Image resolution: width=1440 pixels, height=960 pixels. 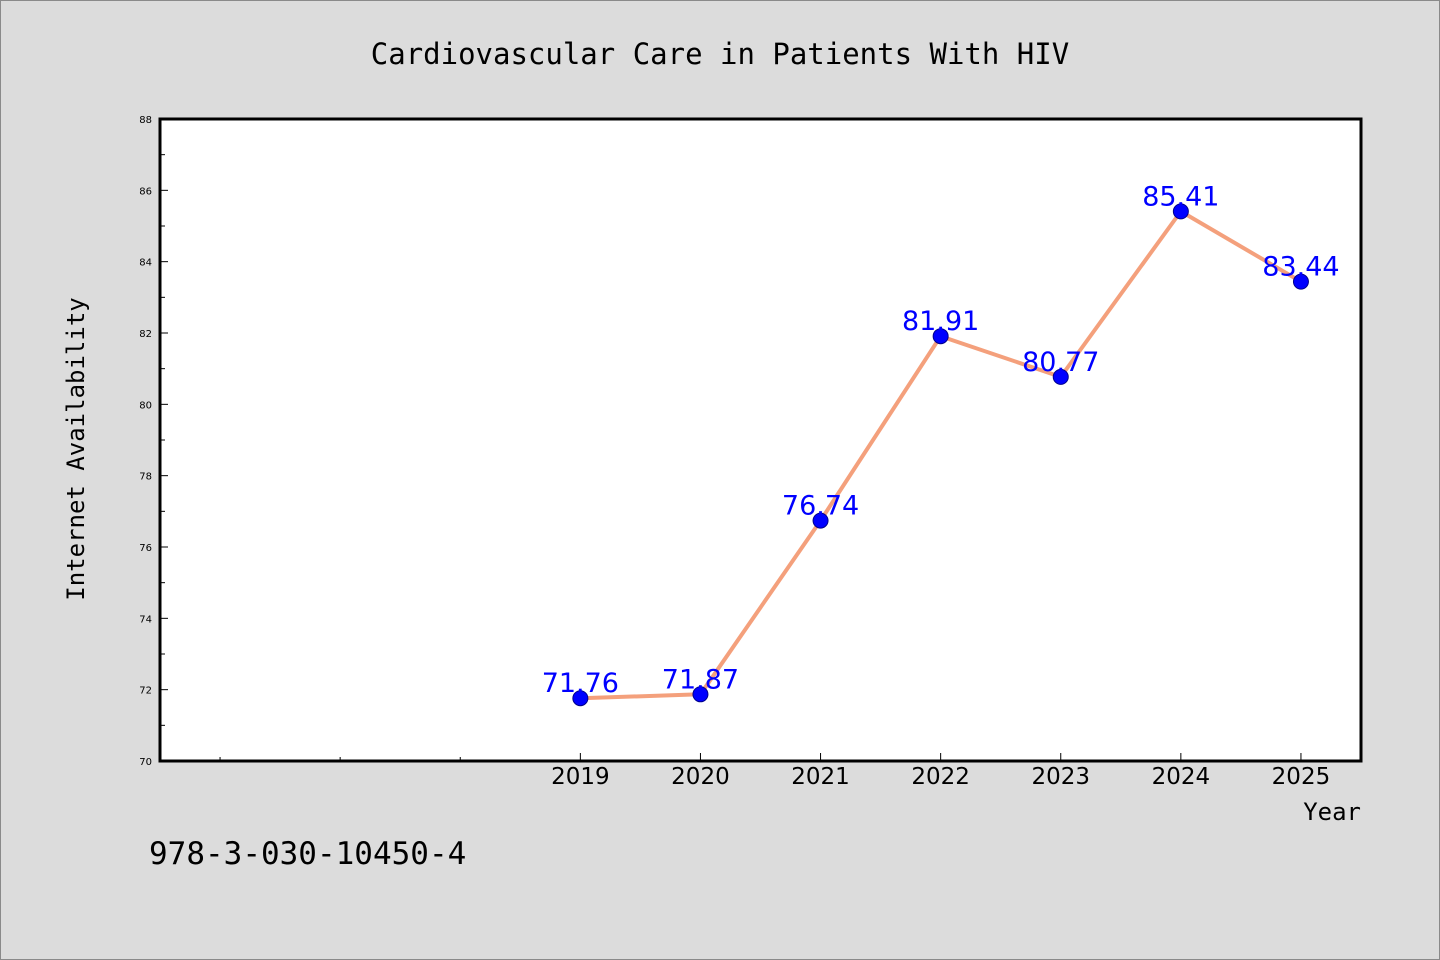 What do you see at coordinates (145, 691) in the screenshot?
I see `y-tick-label: 72` at bounding box center [145, 691].